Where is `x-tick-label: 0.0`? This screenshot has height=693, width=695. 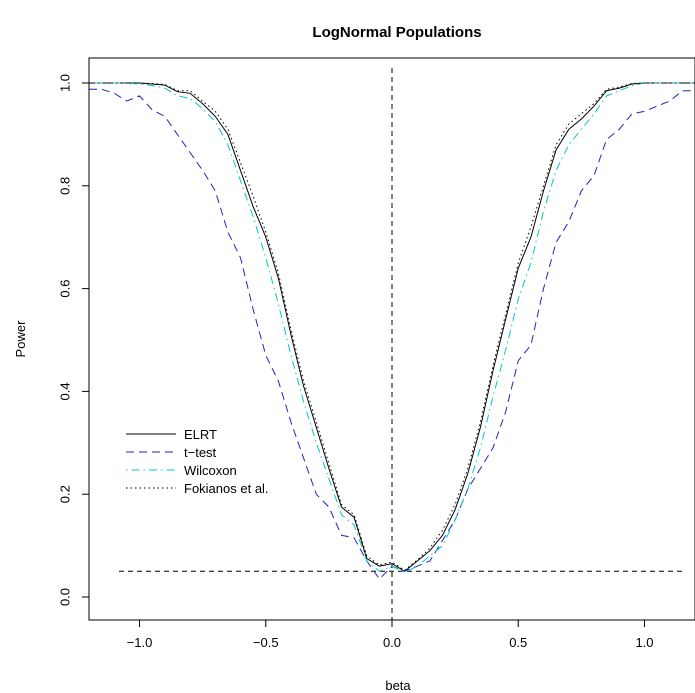 x-tick-label: 0.0 is located at coordinates (392, 642).